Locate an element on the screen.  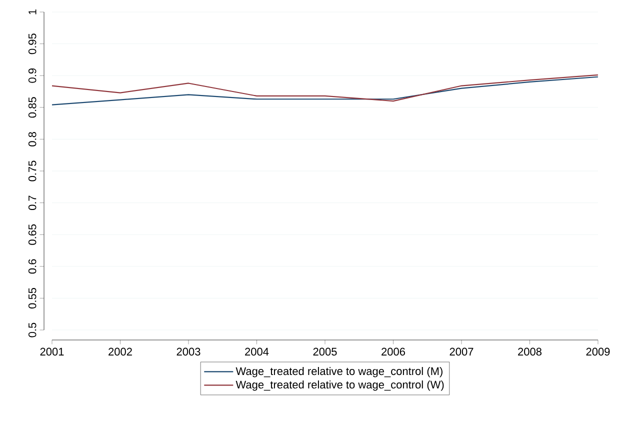
x-tick-label: 2007 is located at coordinates (462, 352).